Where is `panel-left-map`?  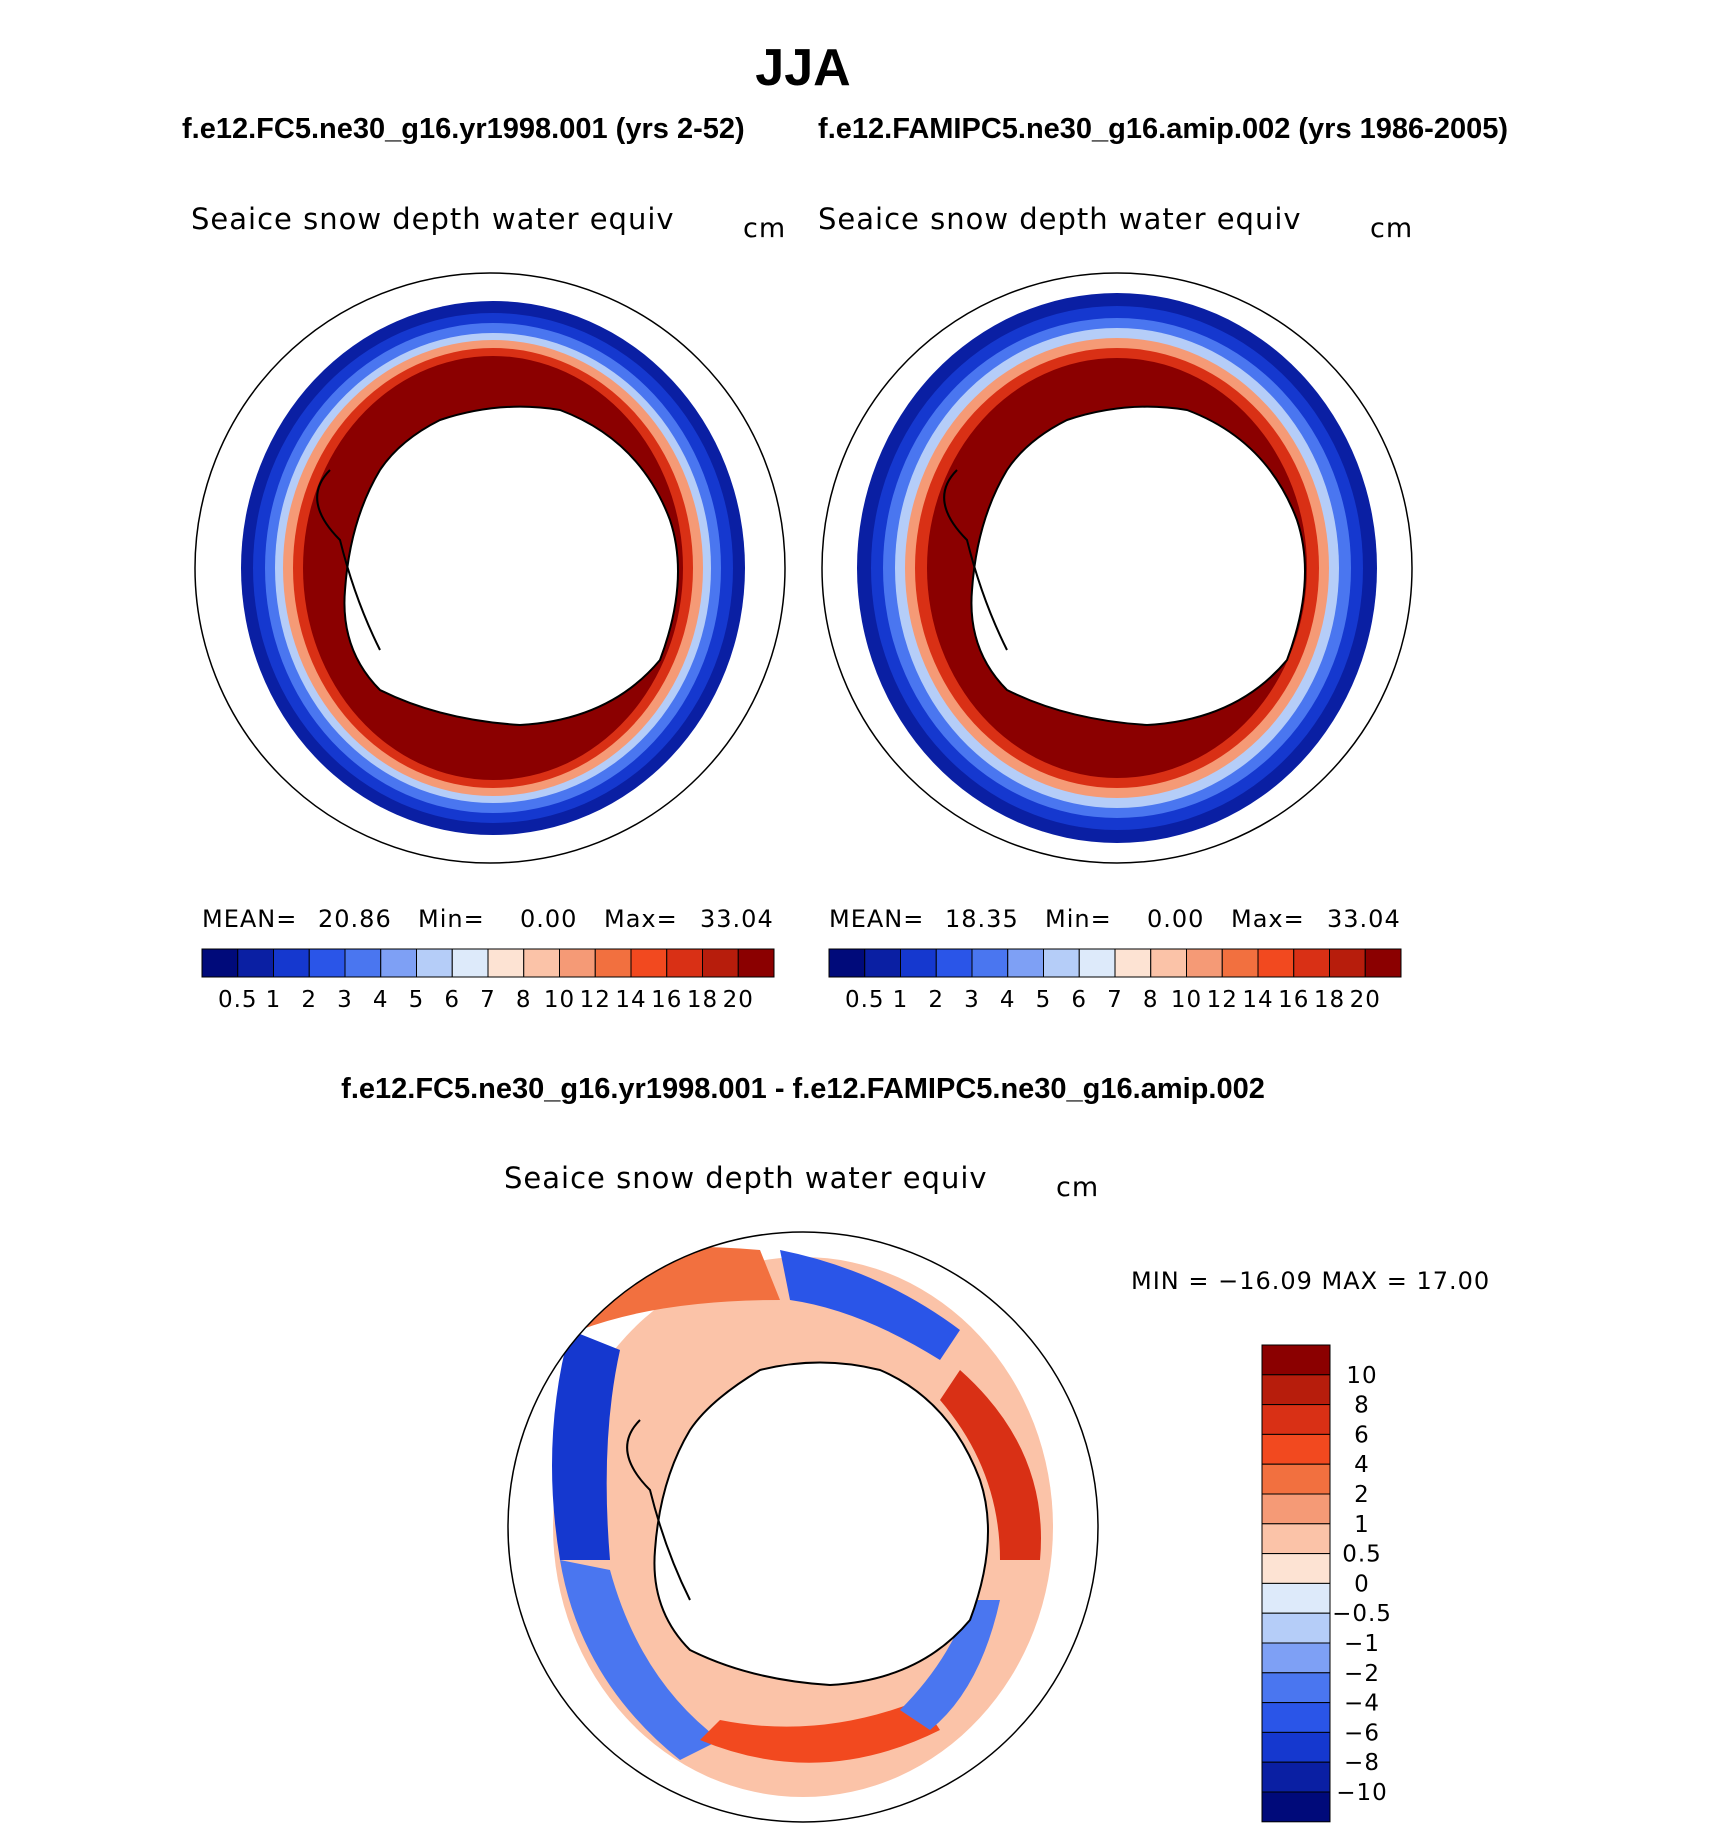
panel-left-map is located at coordinates (493, 568).